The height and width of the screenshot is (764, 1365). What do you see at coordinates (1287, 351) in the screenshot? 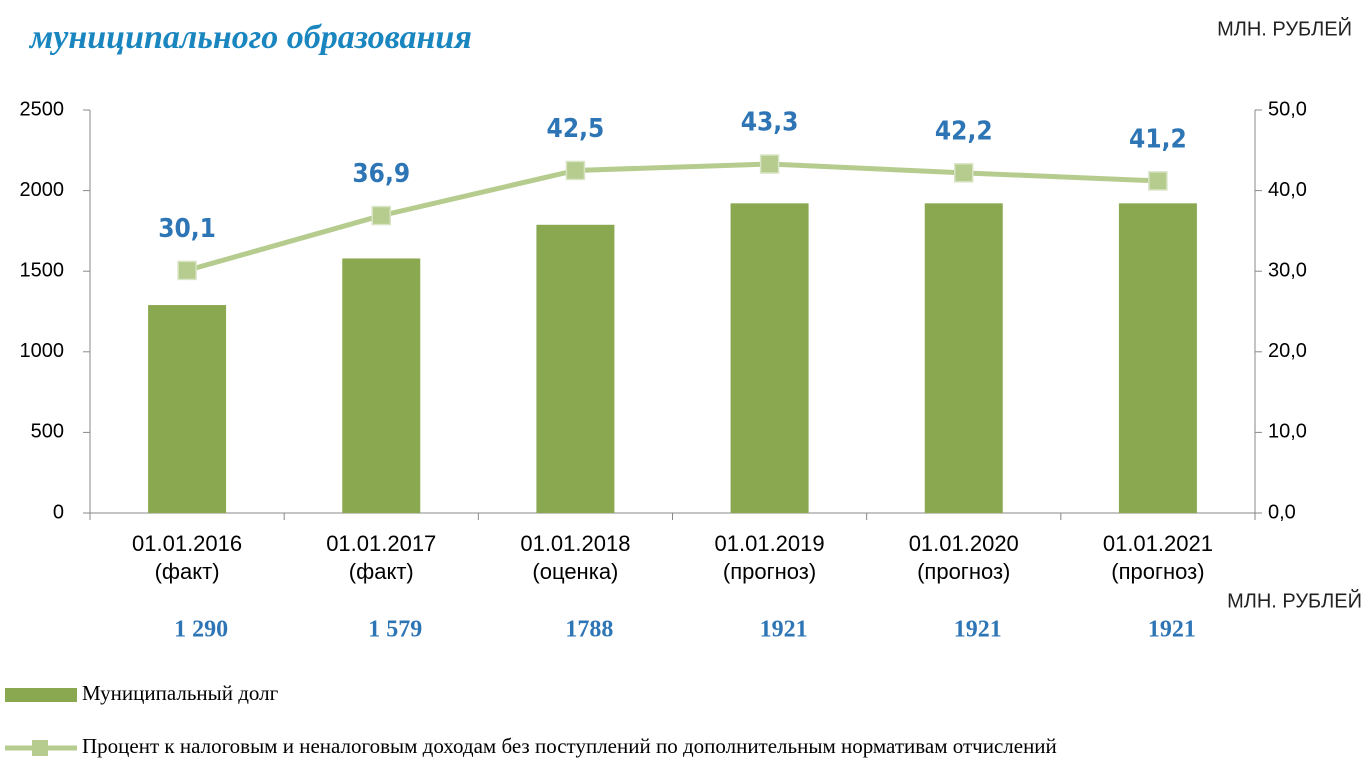
I see `y2-tick-label: 20,0` at bounding box center [1287, 351].